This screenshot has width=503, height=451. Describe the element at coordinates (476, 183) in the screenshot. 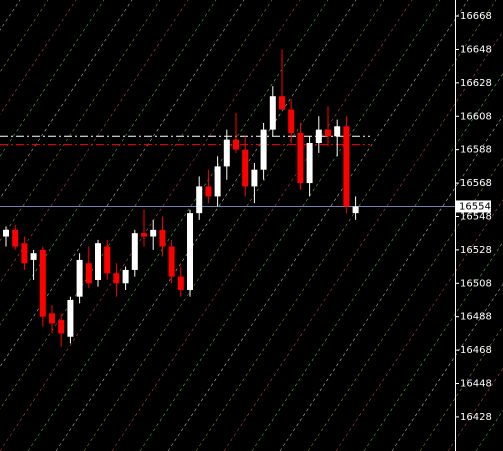

I see `y-tick-label: 16568` at that location.